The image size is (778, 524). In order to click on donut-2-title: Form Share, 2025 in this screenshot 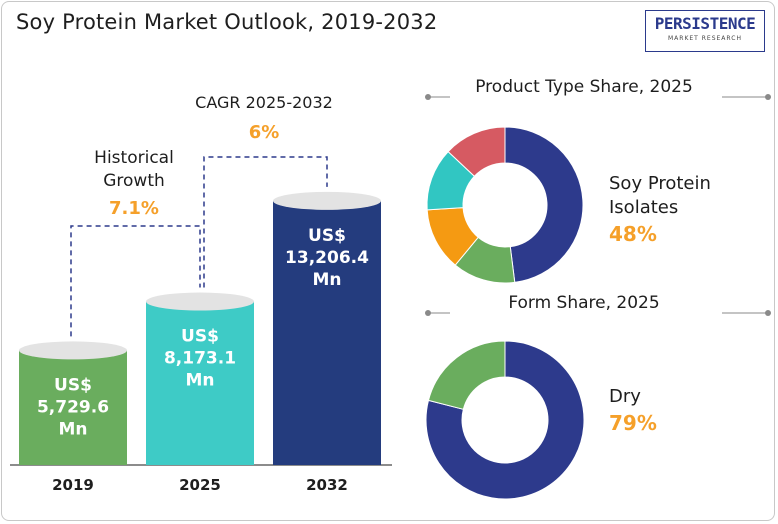, I will do `click(583, 303)`.